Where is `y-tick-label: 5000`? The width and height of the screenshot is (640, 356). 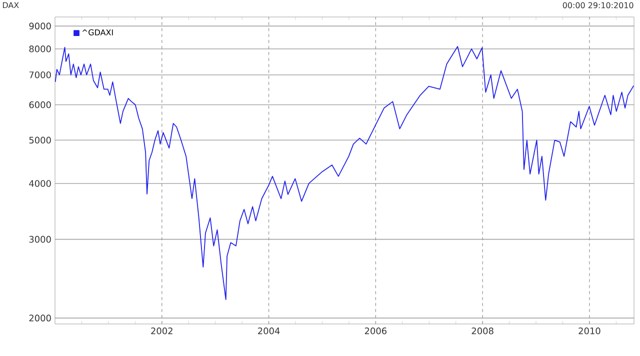
y-tick-label: 5000 is located at coordinates (40, 140).